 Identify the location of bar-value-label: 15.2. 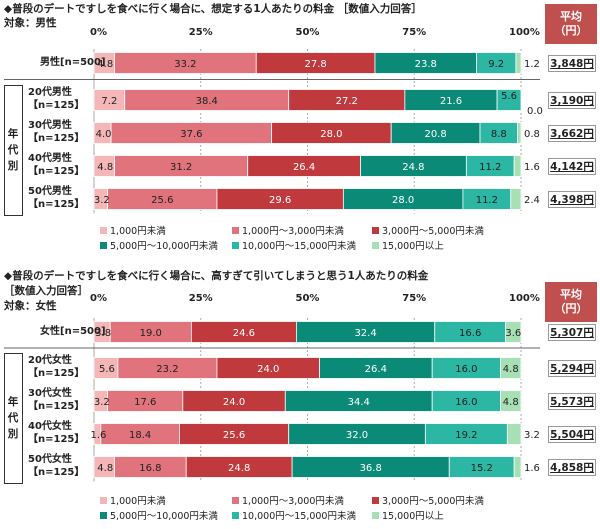
(482, 468).